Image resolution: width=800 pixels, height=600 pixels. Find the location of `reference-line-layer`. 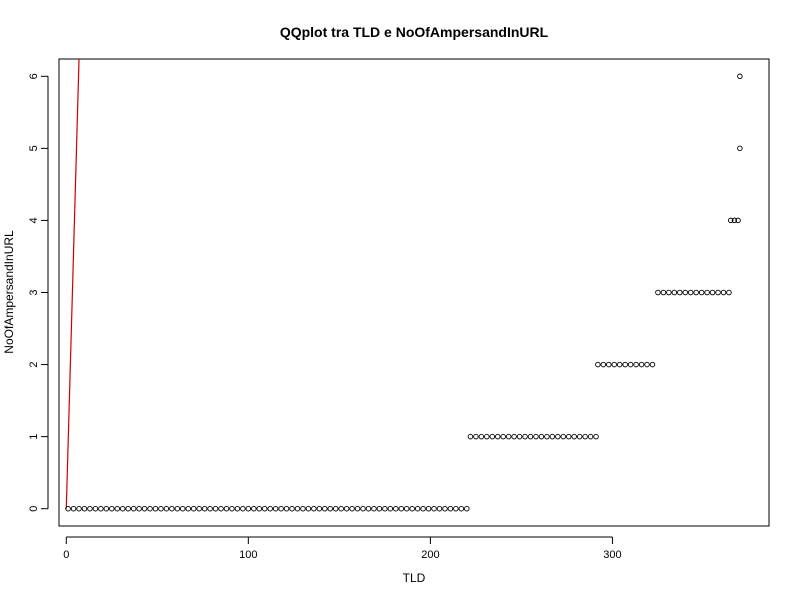

reference-line-layer is located at coordinates (72, 283).